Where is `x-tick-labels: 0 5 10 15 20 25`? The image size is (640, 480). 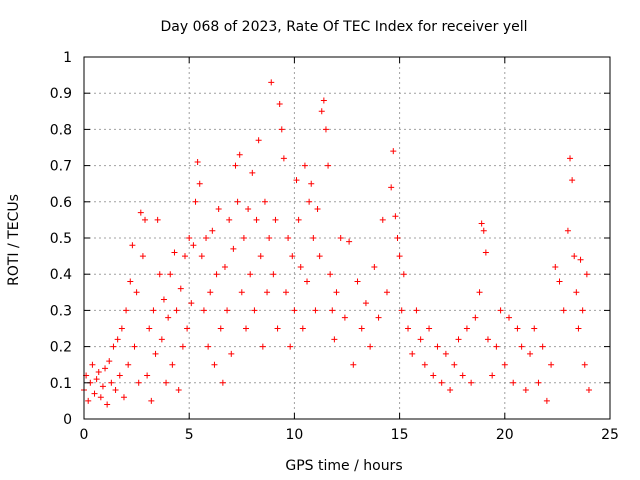
x-tick-labels: 0 5 10 15 20 25 is located at coordinates (349, 435).